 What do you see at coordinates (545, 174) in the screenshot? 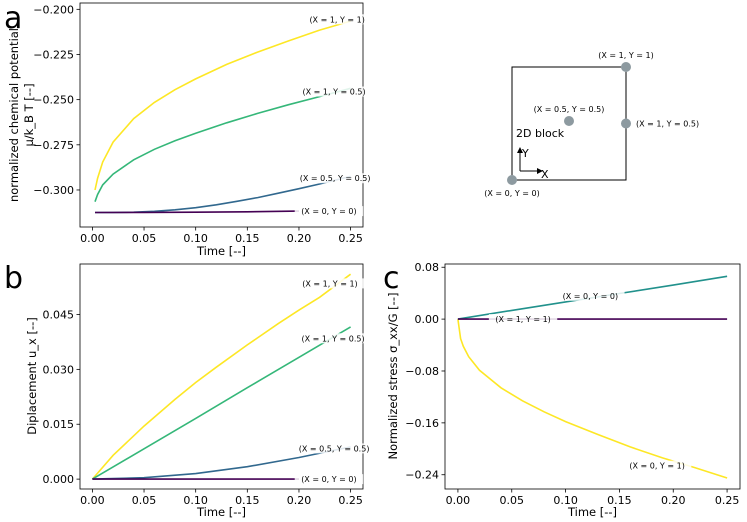
I see `schematic-x-label: X` at bounding box center [545, 174].